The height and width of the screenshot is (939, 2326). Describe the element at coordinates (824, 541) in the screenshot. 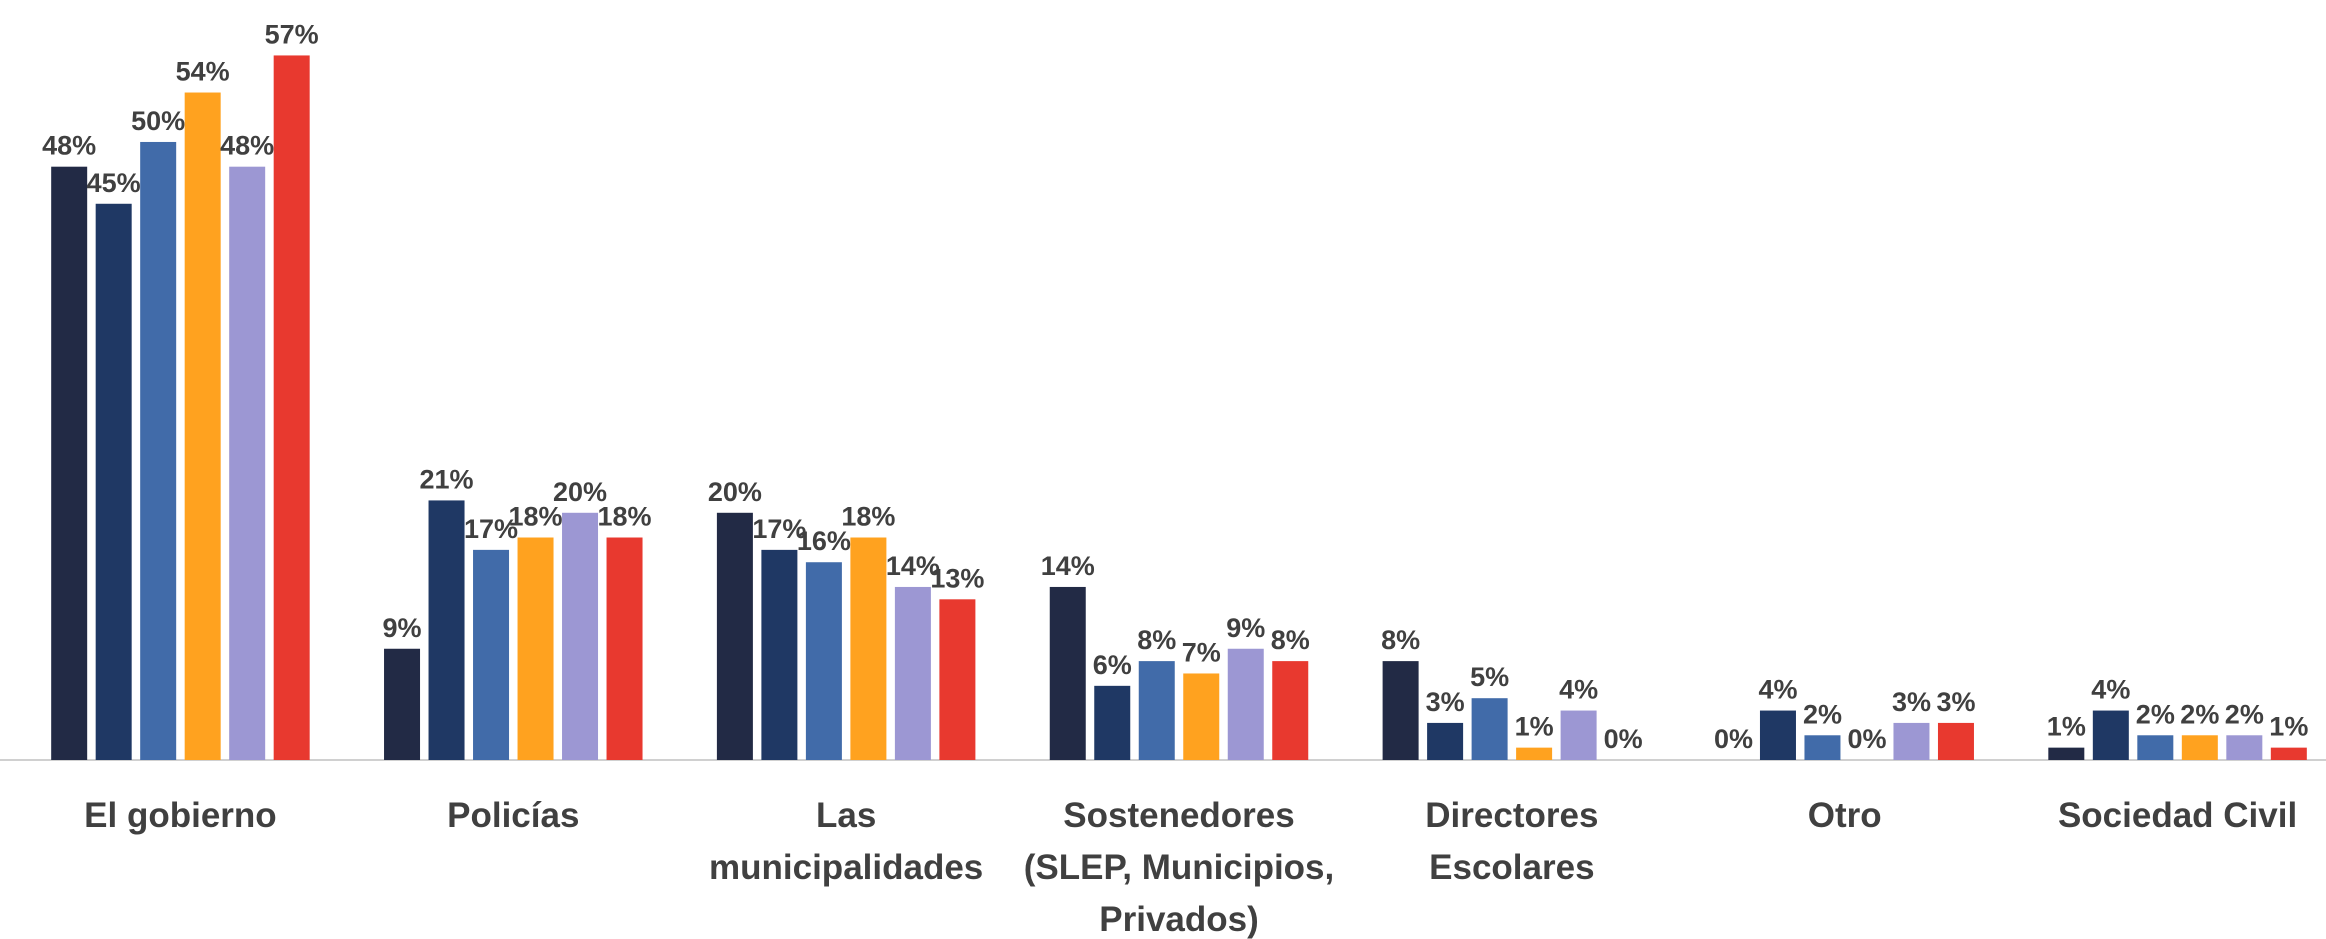

I see `data-label: 16%` at that location.